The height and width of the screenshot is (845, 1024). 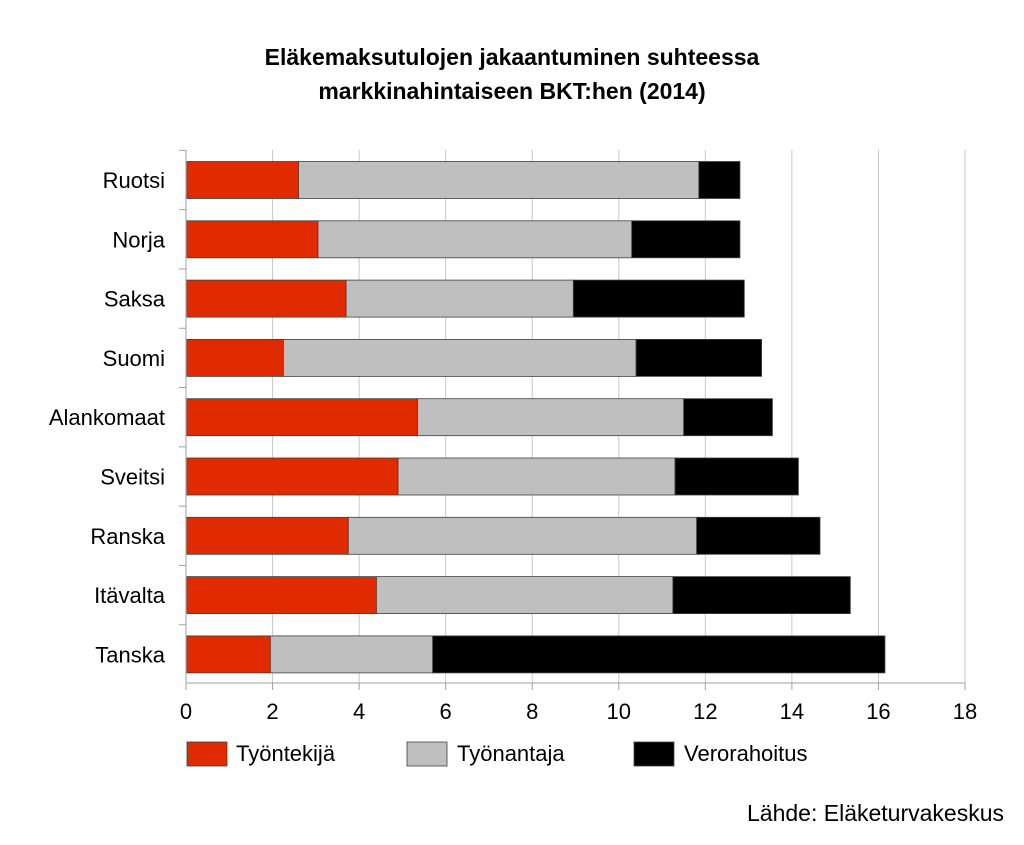 I want to click on category-label: Ranska, so click(x=127, y=536).